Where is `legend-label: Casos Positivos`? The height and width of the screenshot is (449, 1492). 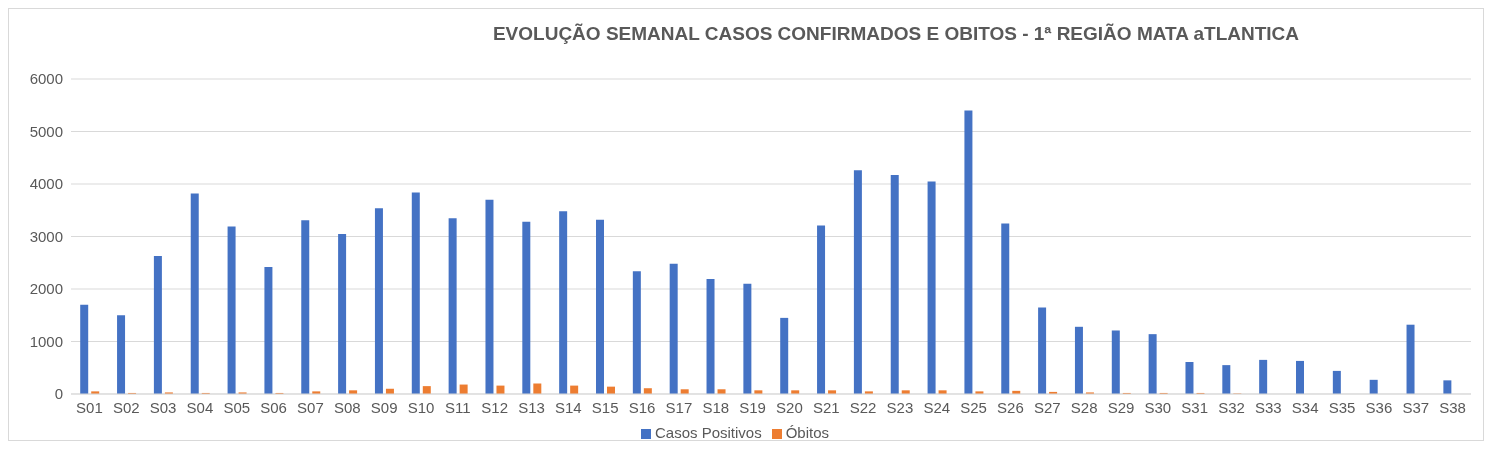
legend-label: Casos Positivos is located at coordinates (708, 432).